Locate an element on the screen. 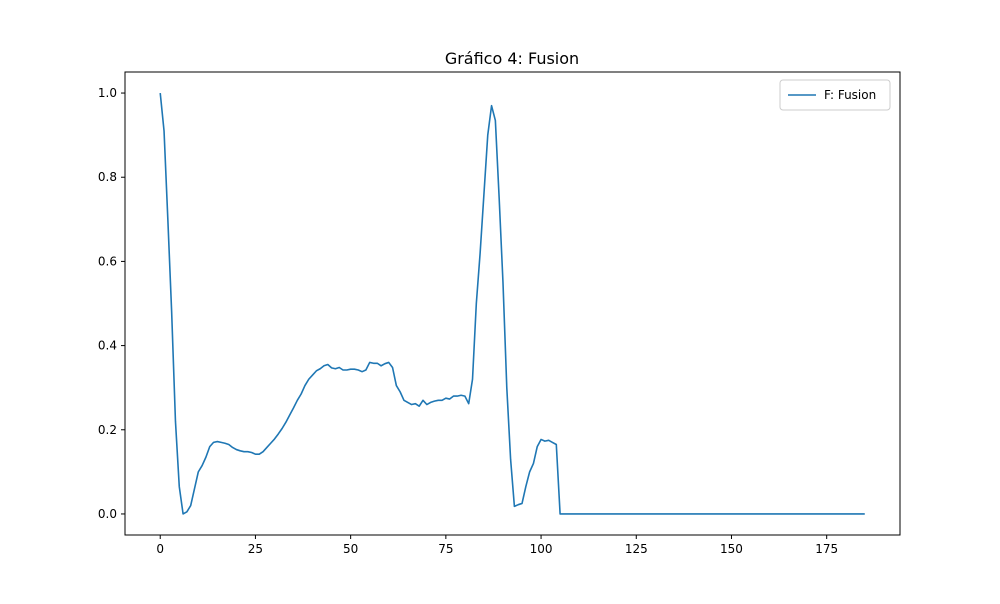 This screenshot has height=604, width=1000. y-tick-label: 0.2 is located at coordinates (107, 430).